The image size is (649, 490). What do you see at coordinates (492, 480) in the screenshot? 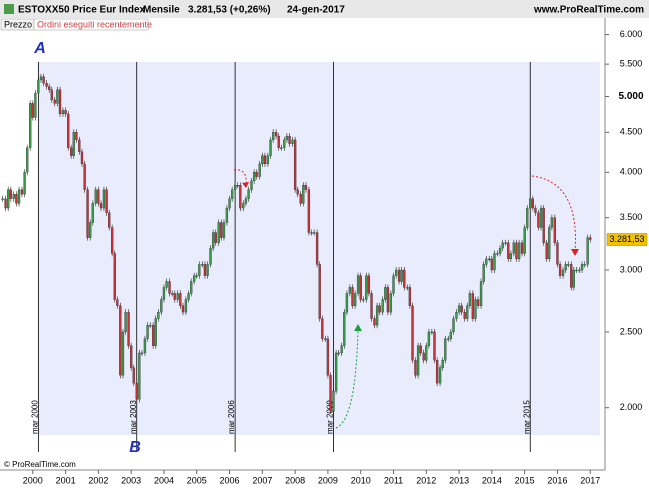
I see `x-tick-label: 2014` at bounding box center [492, 480].